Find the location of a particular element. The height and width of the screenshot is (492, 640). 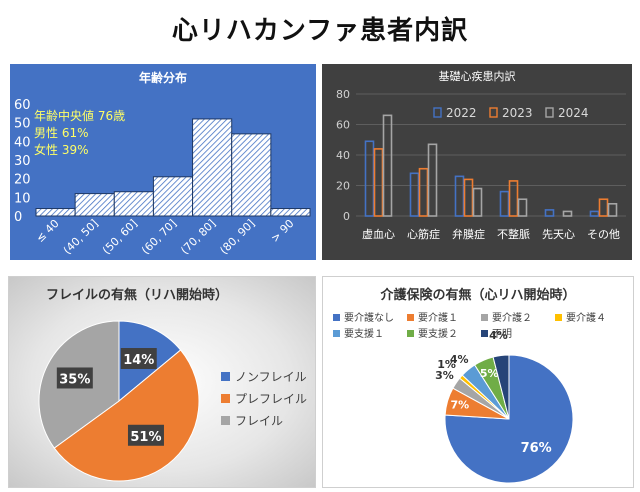

care-legend-label: 要支援１ is located at coordinates (364, 333).